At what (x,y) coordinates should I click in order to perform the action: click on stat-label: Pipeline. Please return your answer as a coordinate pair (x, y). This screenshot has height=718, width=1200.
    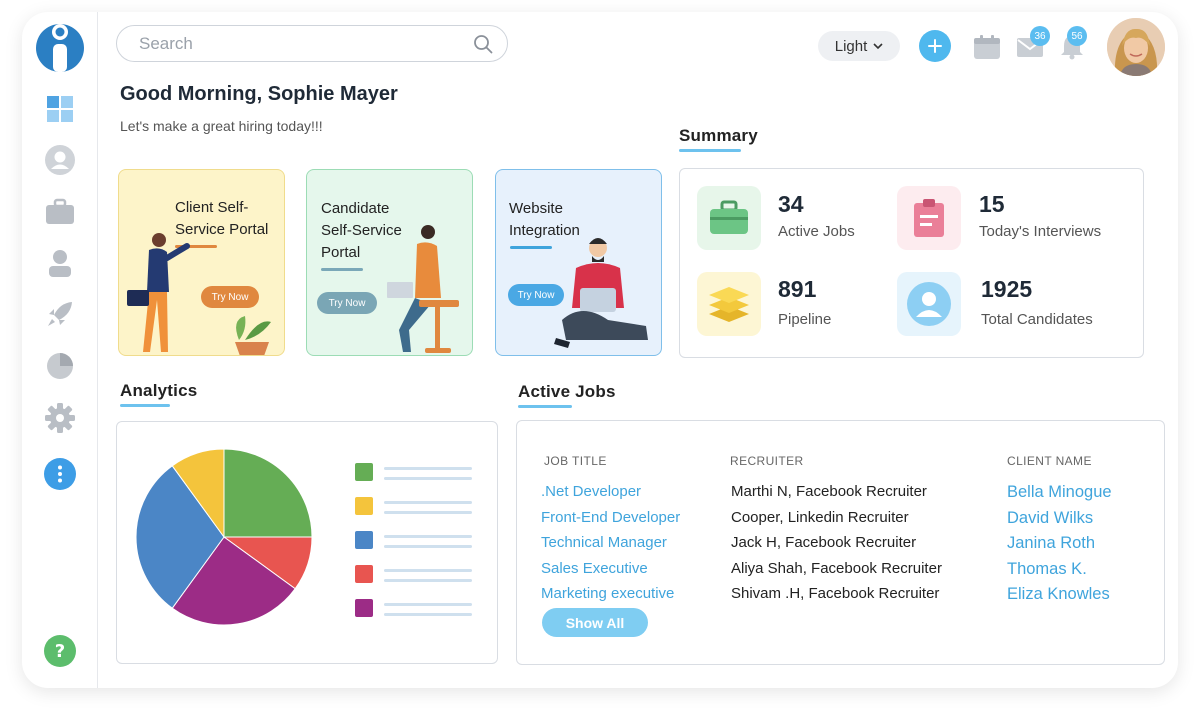
    Looking at the image, I should click on (805, 319).